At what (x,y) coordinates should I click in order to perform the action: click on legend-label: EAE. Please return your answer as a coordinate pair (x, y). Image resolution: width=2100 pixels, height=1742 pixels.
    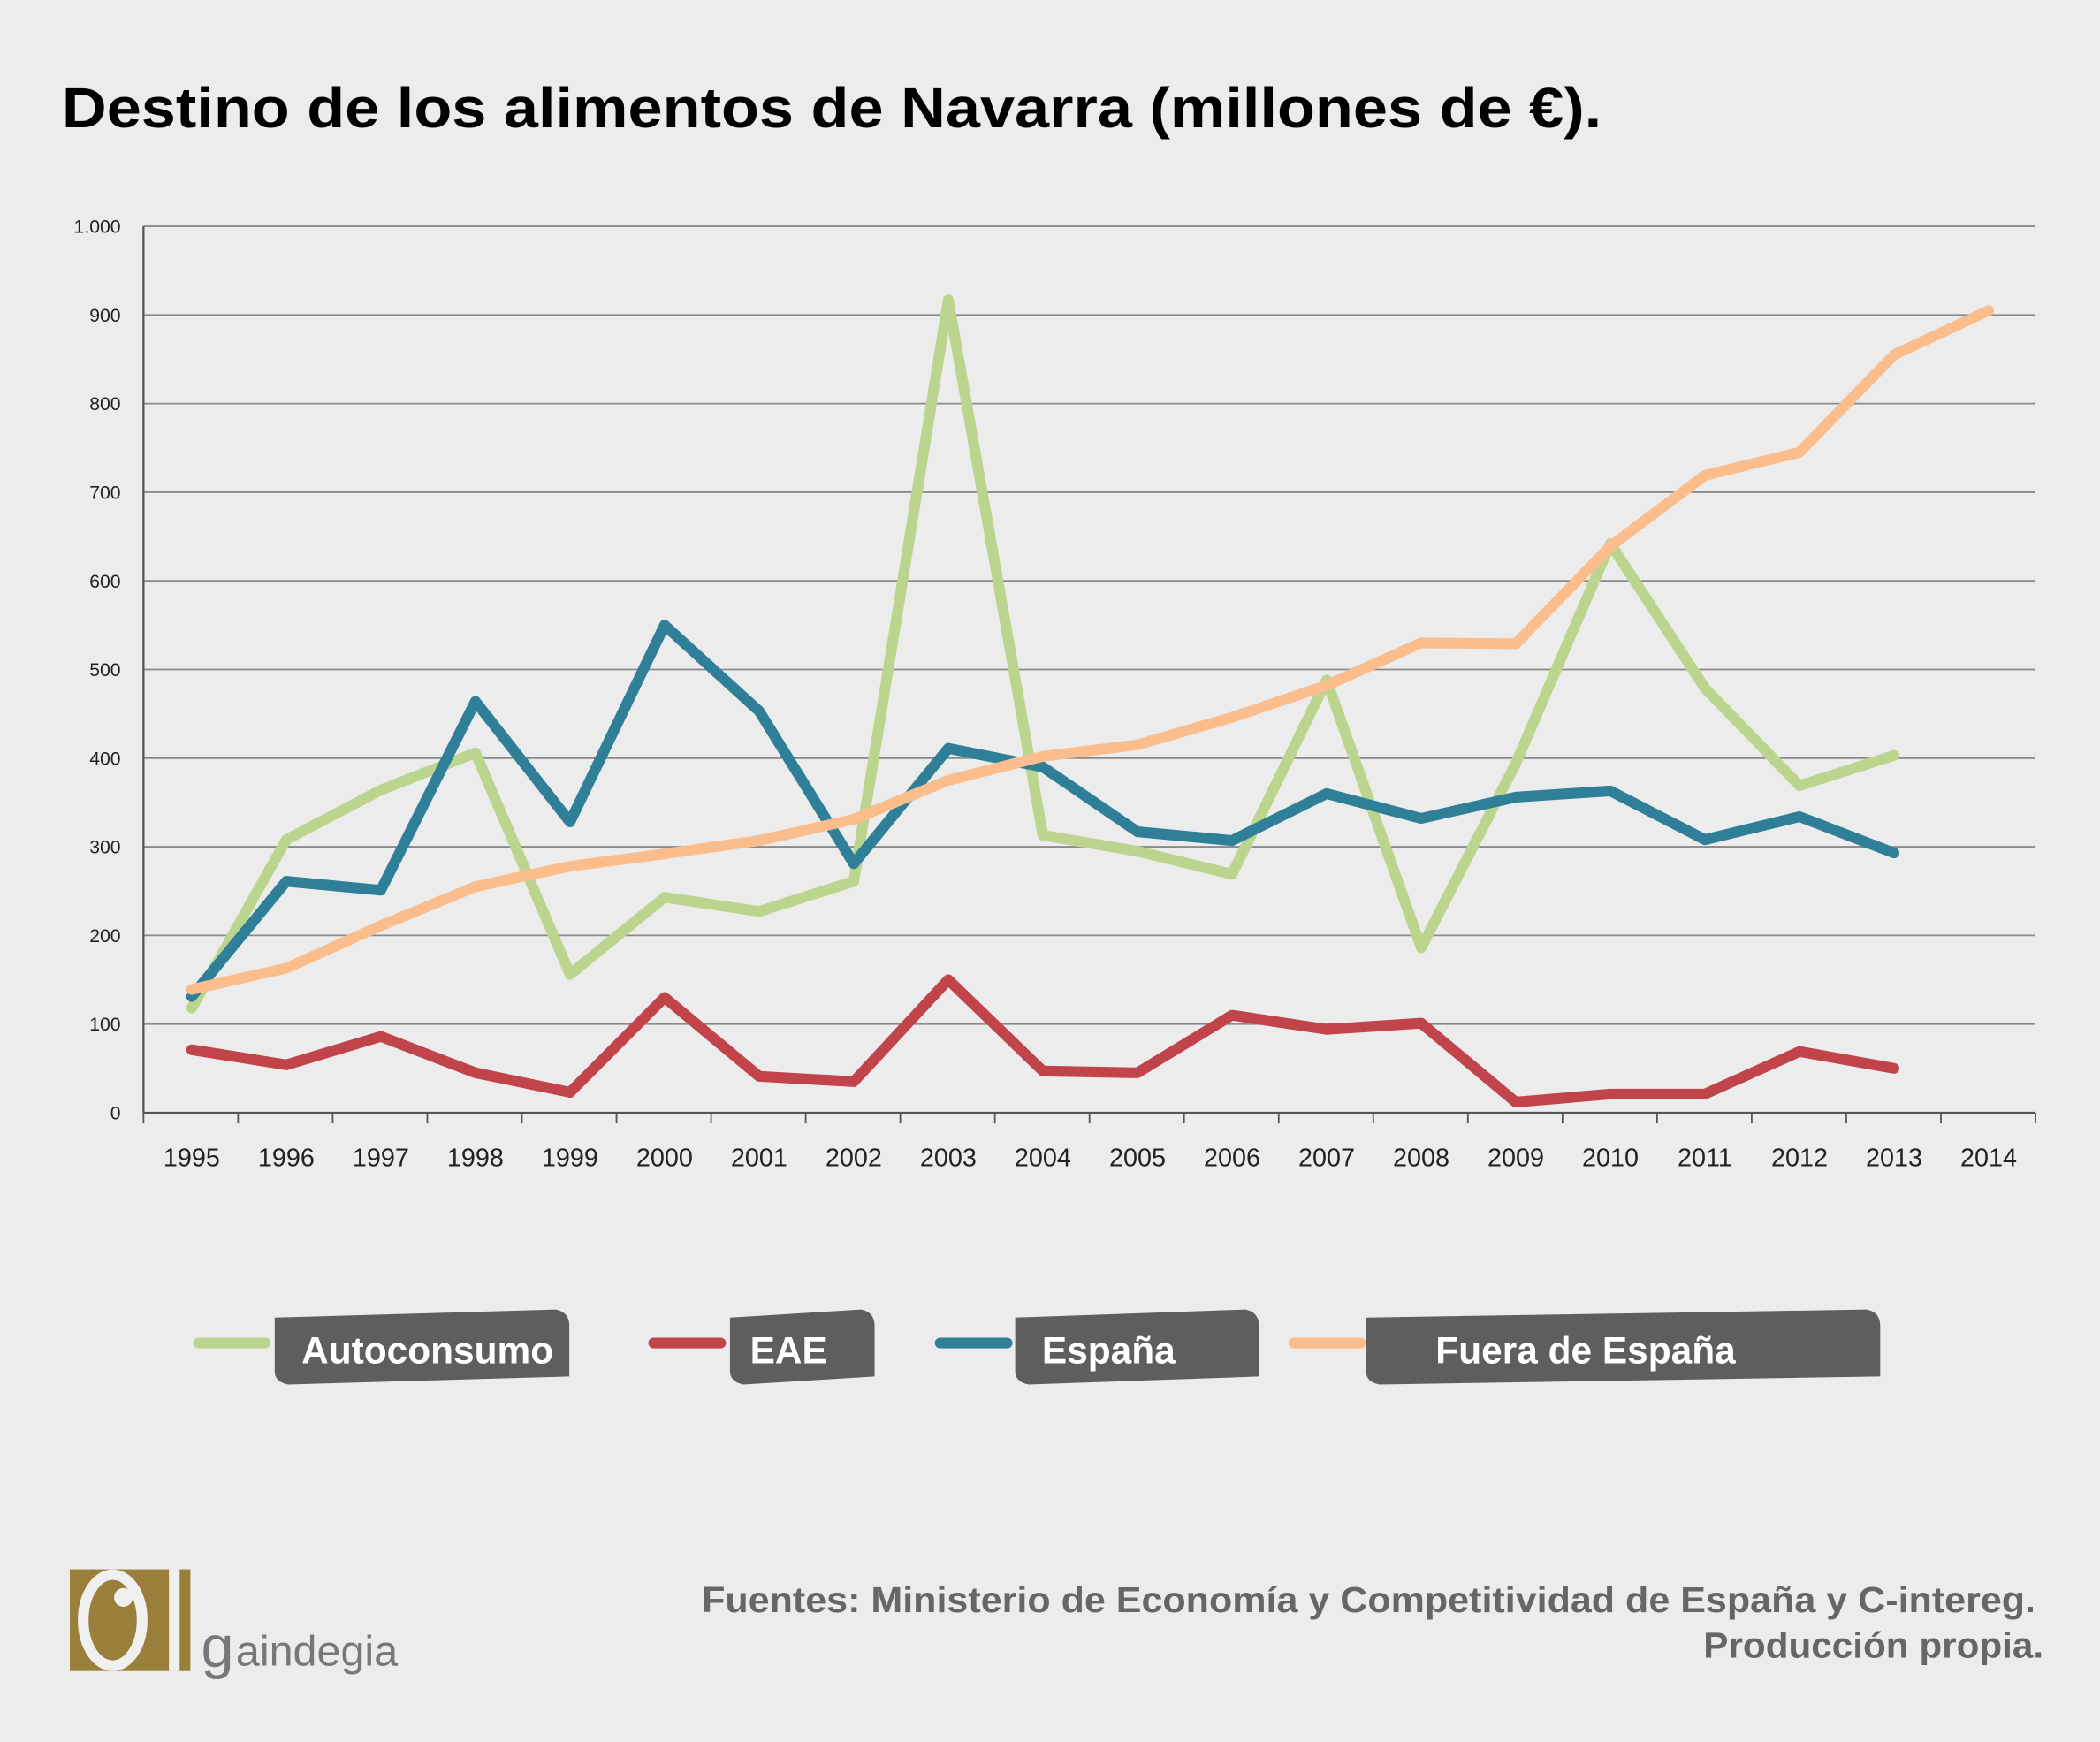
    Looking at the image, I should click on (789, 1350).